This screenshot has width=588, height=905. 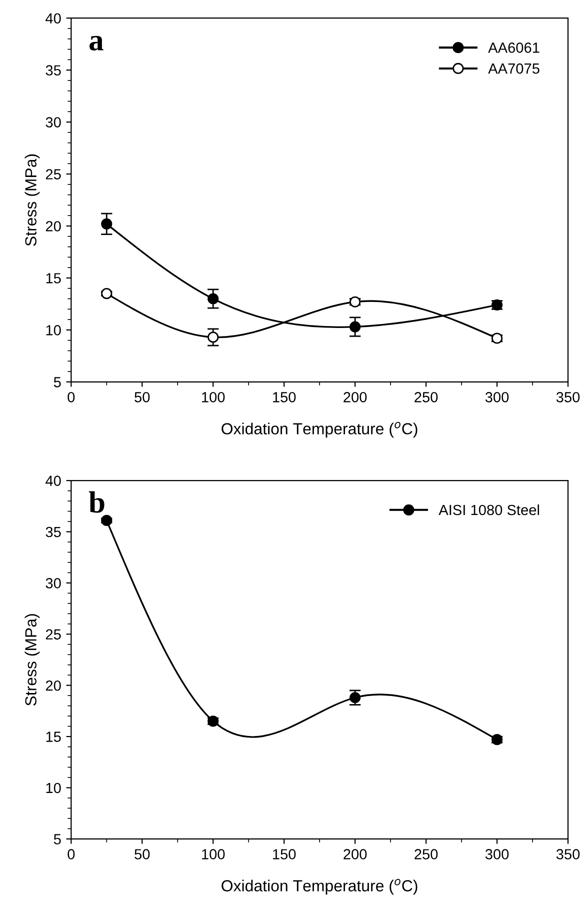 I want to click on annotation: b, so click(x=96, y=502).